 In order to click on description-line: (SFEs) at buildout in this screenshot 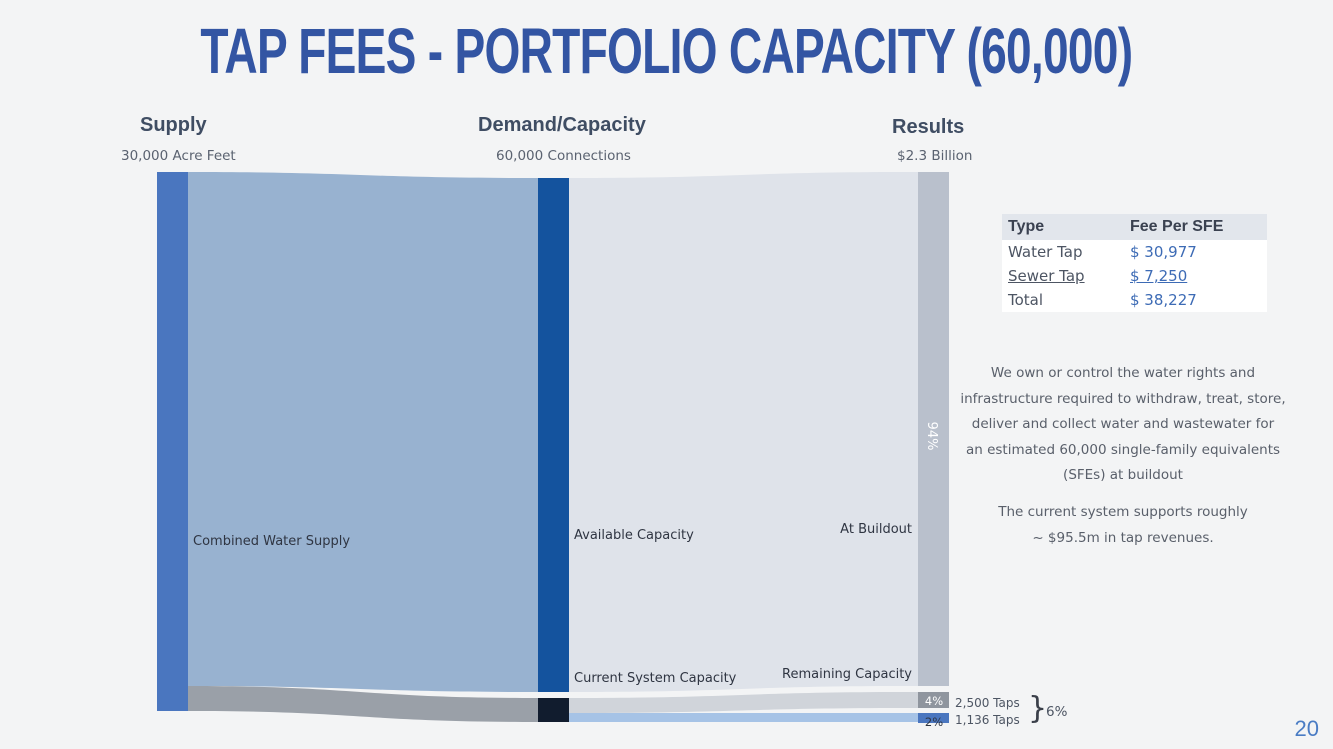, I will do `click(1123, 475)`.